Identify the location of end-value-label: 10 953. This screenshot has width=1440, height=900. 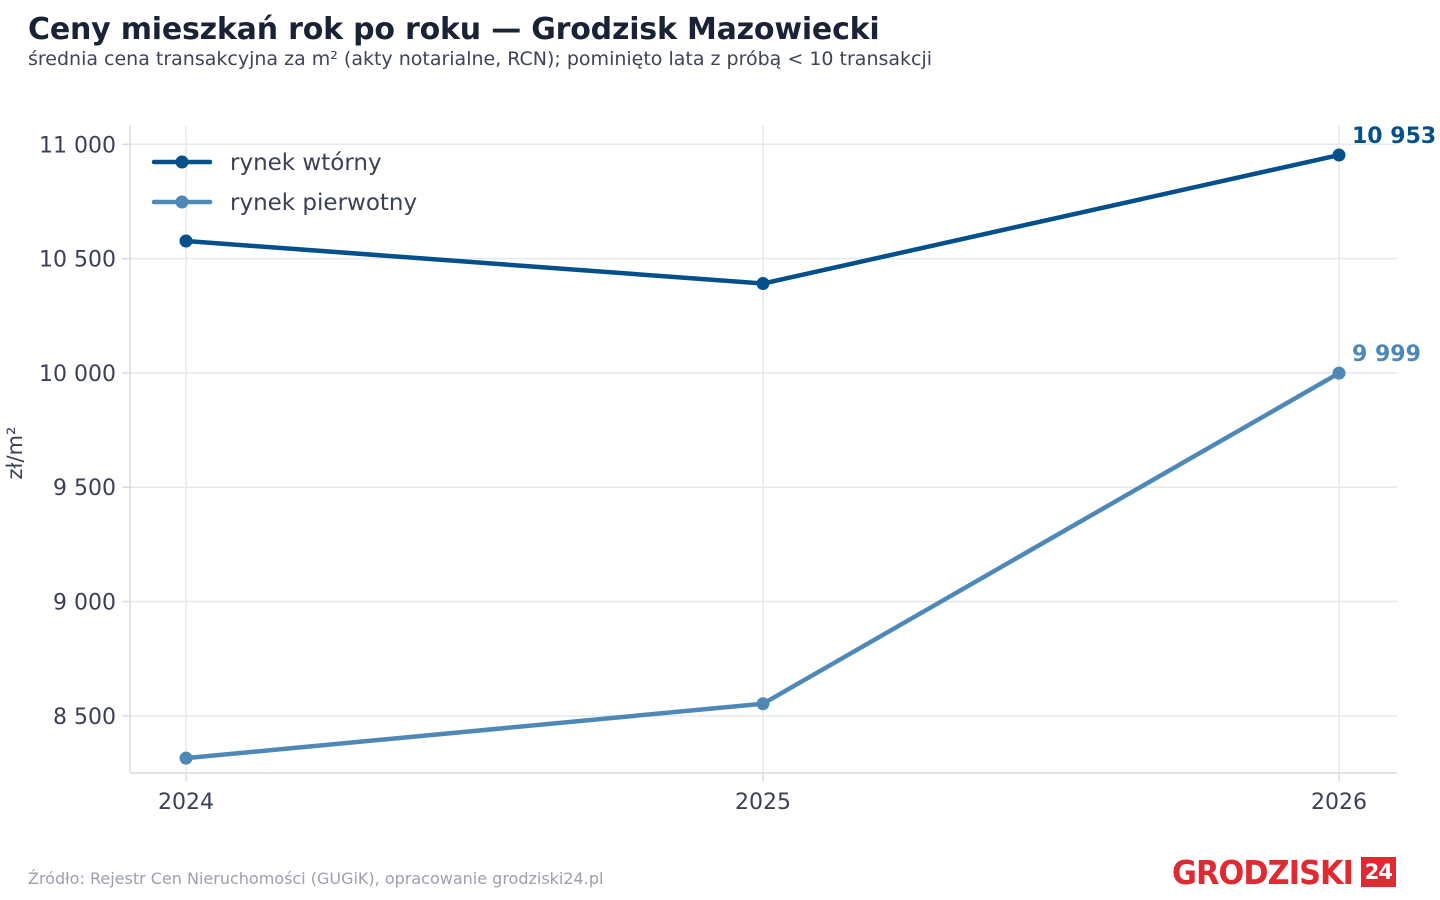
(1394, 136).